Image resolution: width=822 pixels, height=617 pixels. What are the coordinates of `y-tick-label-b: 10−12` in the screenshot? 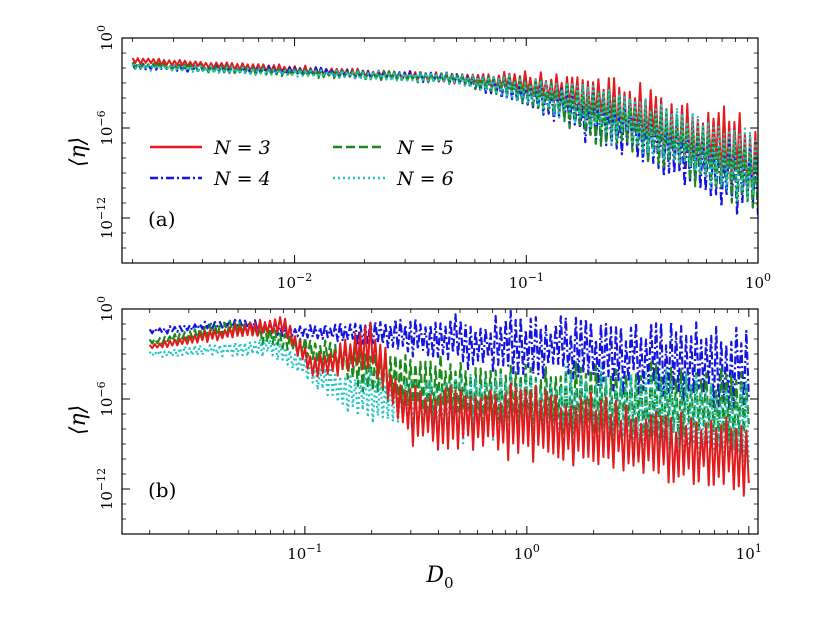 It's located at (105, 489).